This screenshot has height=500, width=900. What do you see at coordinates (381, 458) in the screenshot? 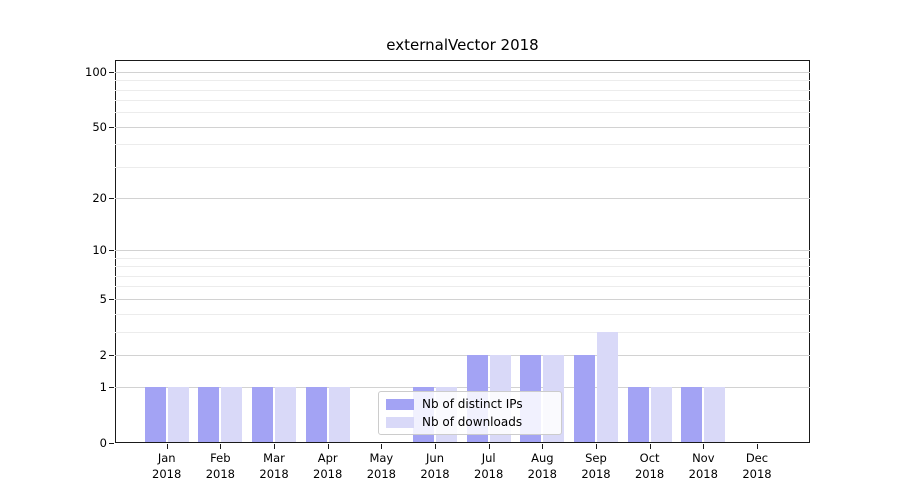
I see `x-tick-label-line: May` at bounding box center [381, 458].